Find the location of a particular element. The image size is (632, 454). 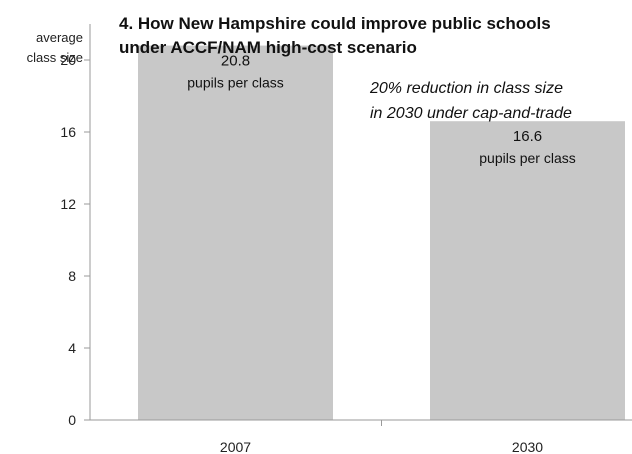

y-axis-label-line-2: class size is located at coordinates (55, 57).